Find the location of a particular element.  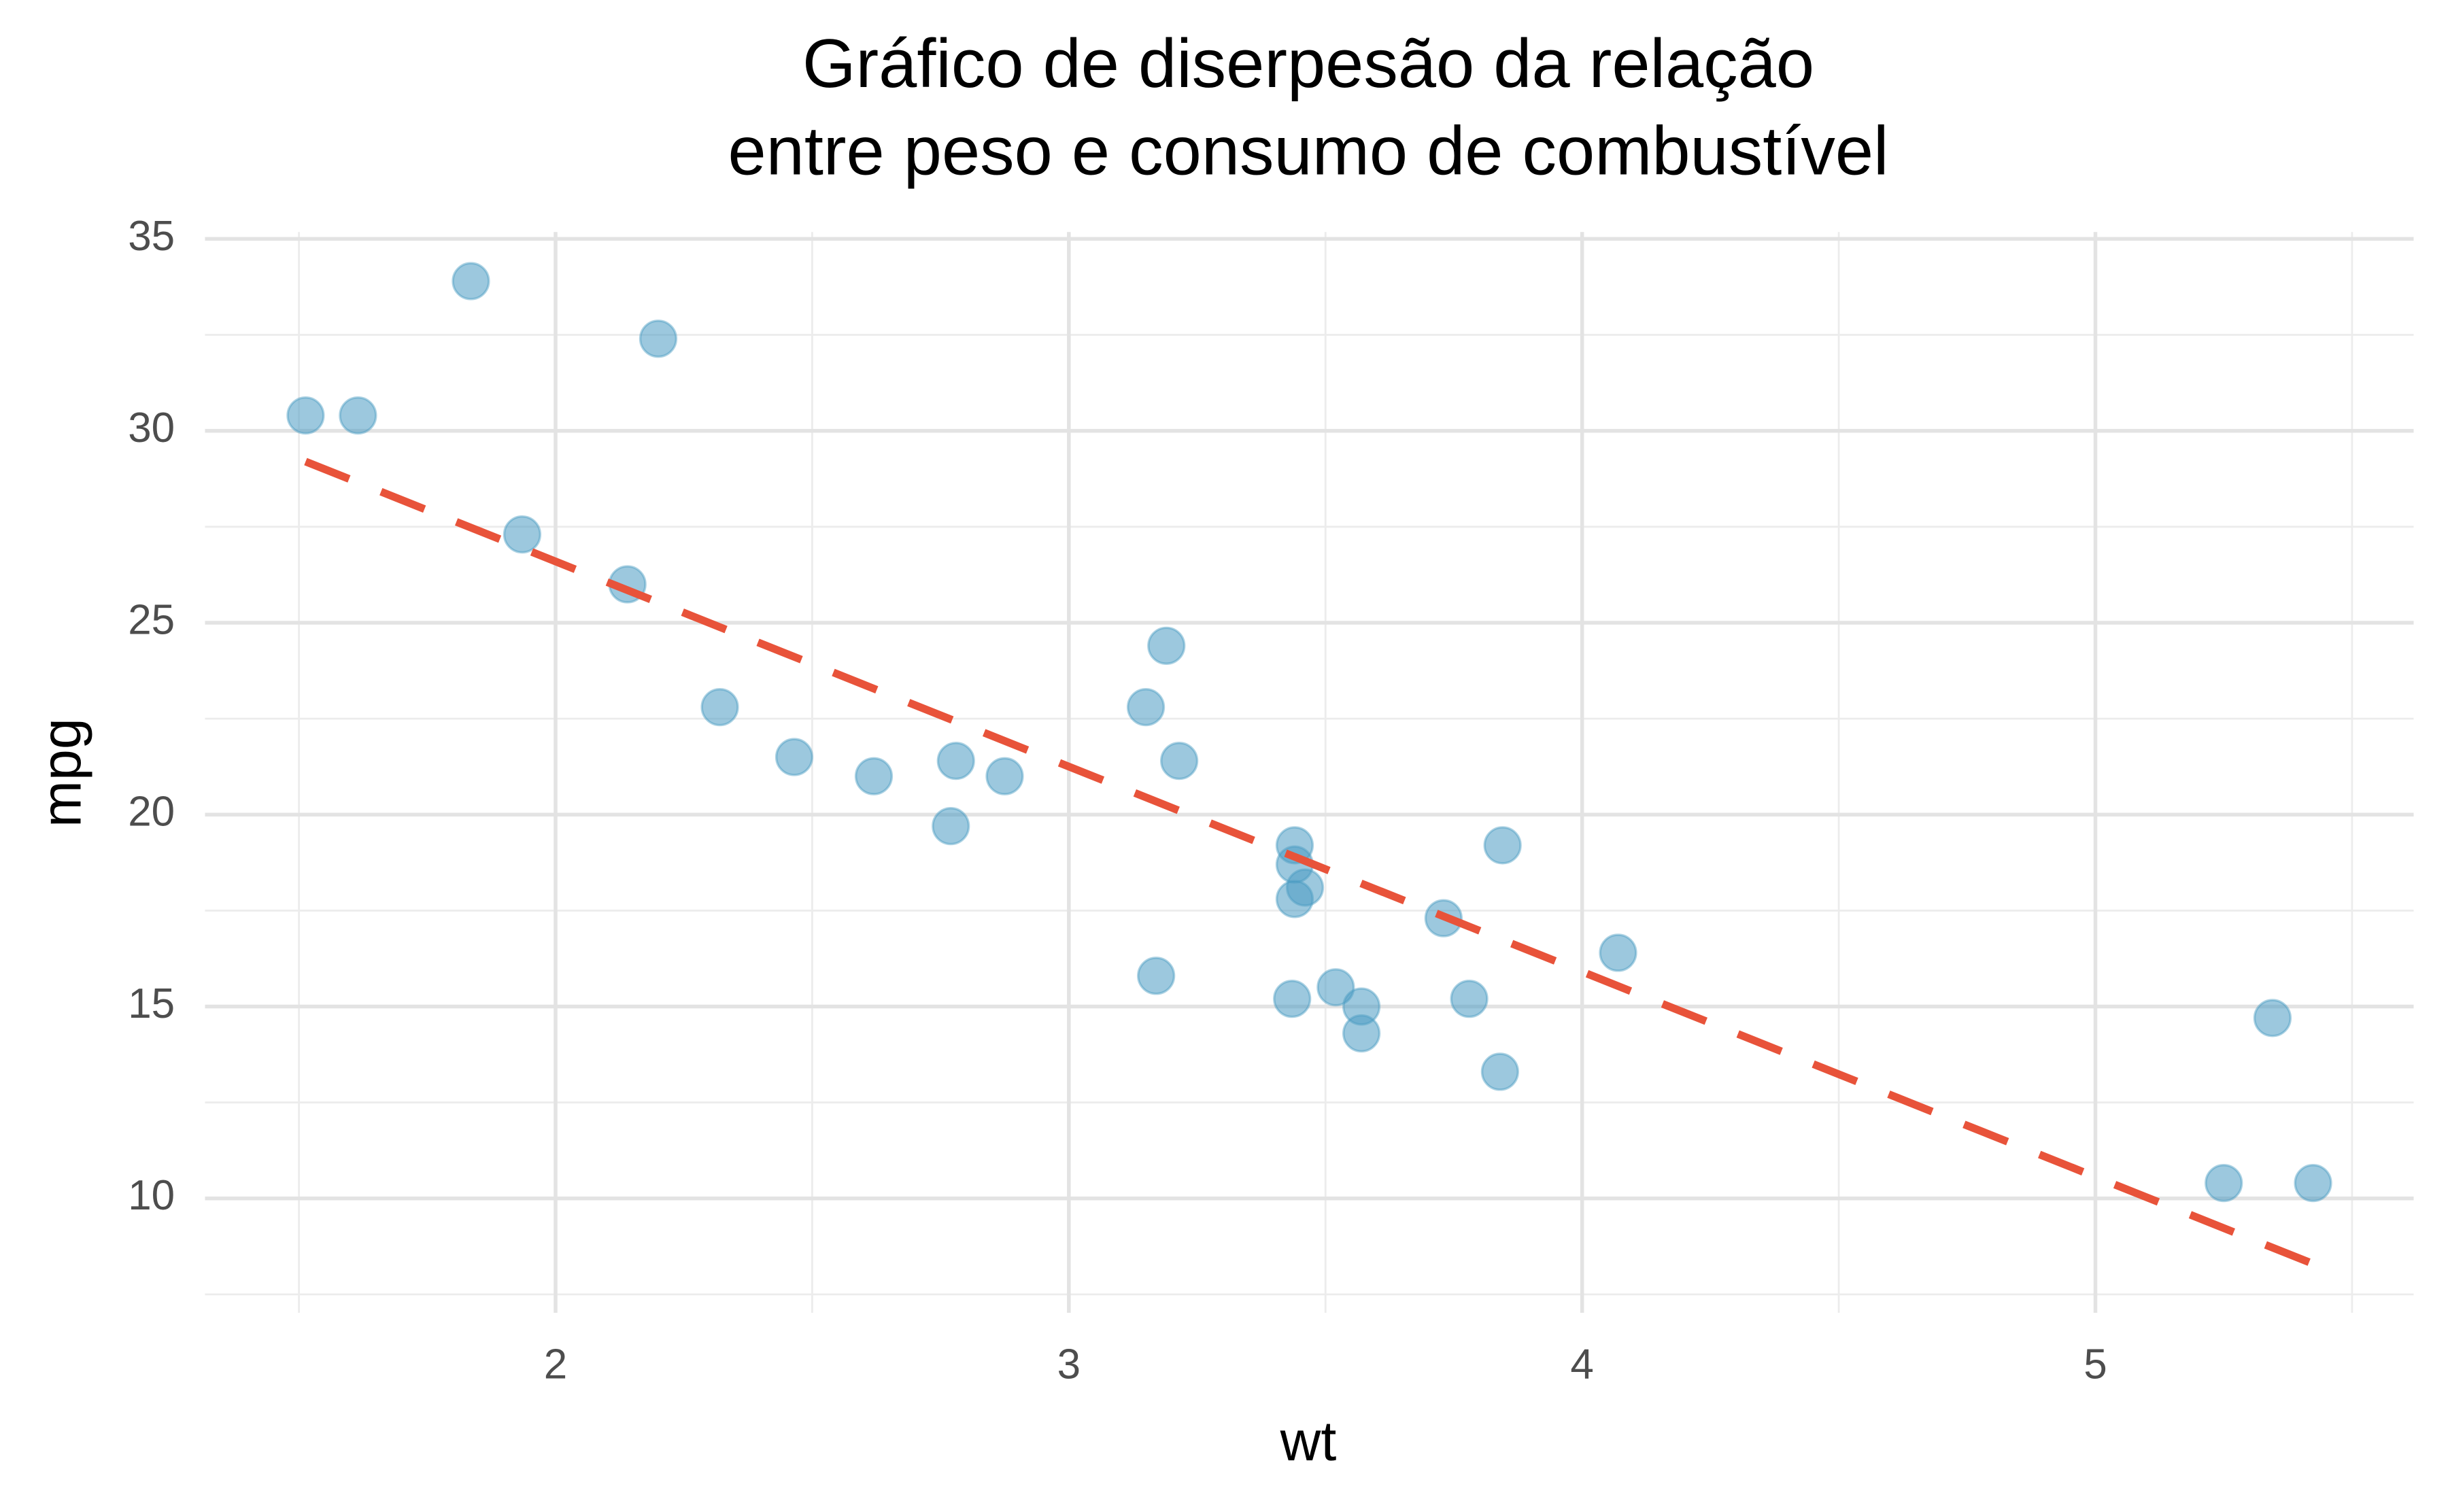

x-tick-label: 4 is located at coordinates (1582, 1364).